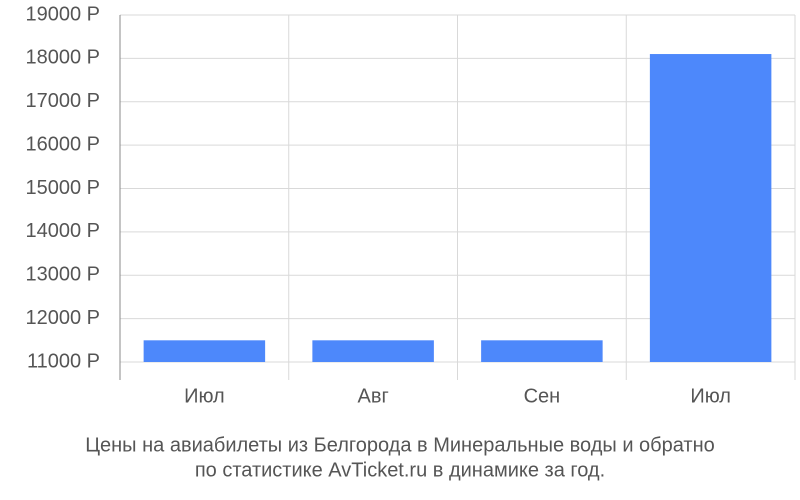 The width and height of the screenshot is (800, 500). I want to click on y-tick-label: 13000 Р, so click(62, 275).